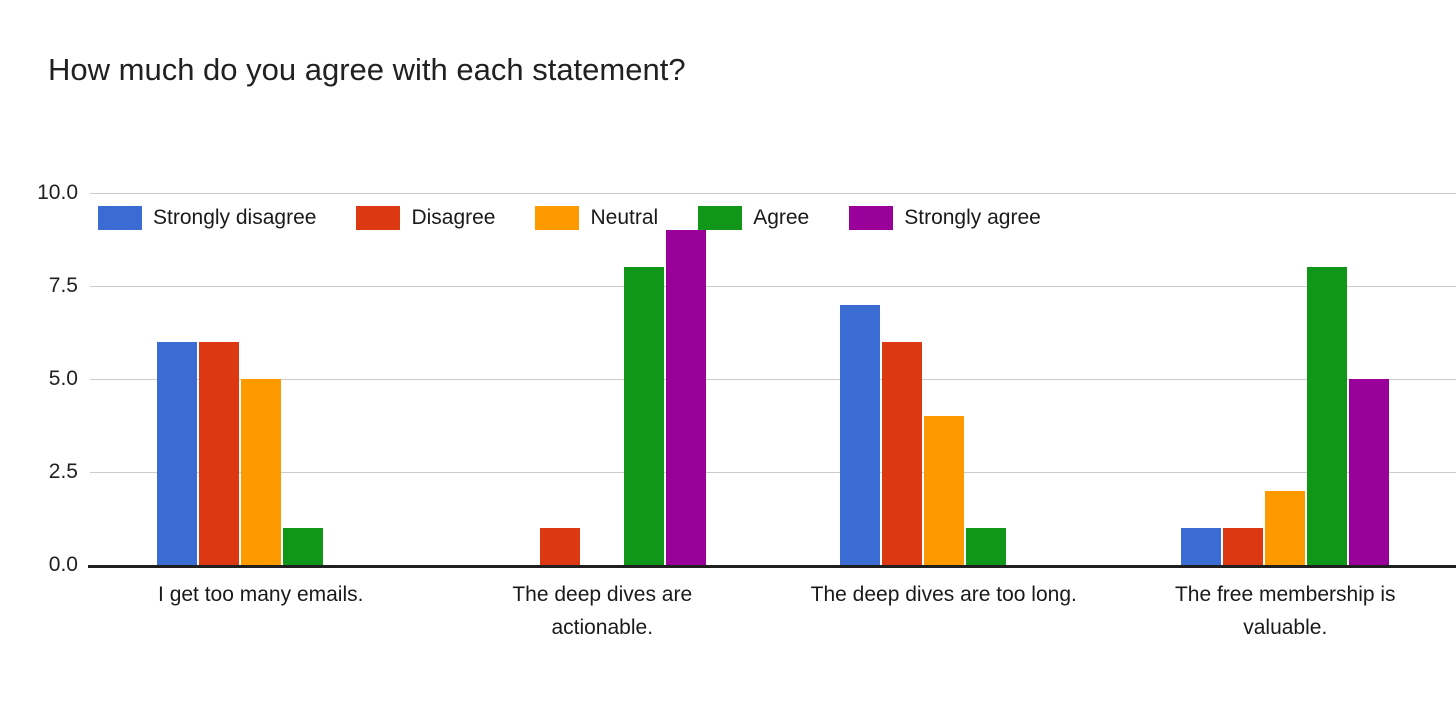 This screenshot has width=1456, height=712. I want to click on legend-item-agree: Agree, so click(753, 218).